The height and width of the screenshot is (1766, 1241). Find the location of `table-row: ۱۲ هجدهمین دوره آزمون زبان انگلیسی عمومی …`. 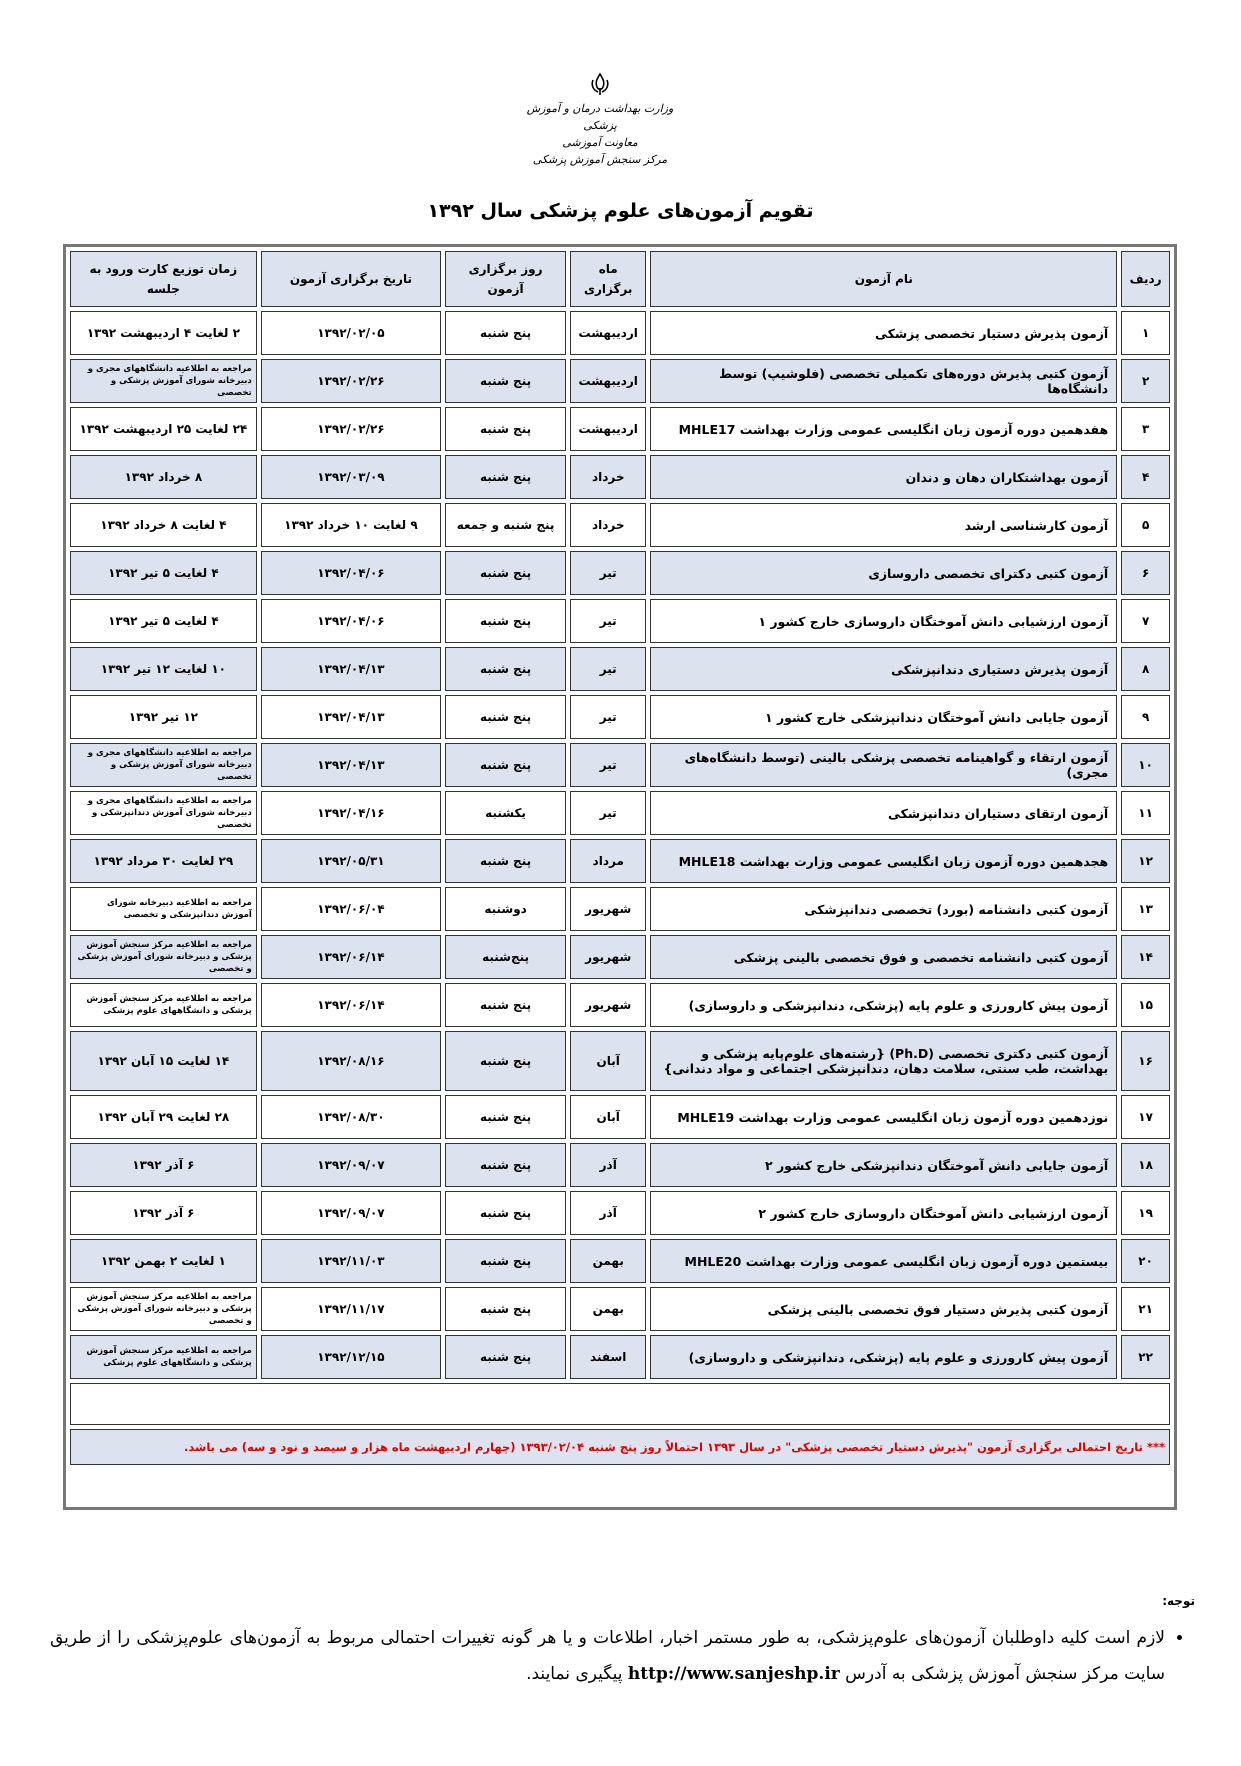

table-row: ۱۲ هجدهمین دوره آزمون زبان انگلیسی عمومی … is located at coordinates (620, 861).